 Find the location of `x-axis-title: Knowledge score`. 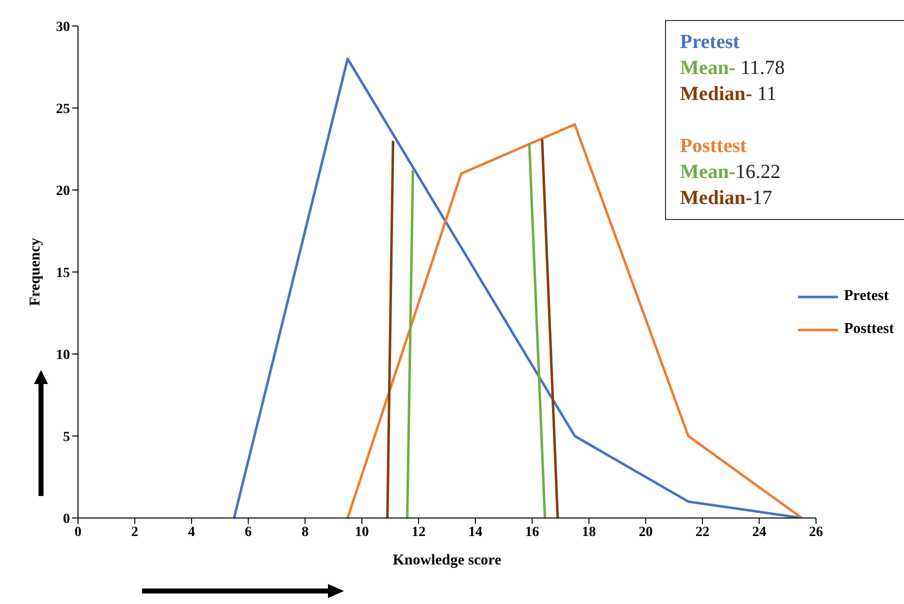

x-axis-title: Knowledge score is located at coordinates (447, 560).